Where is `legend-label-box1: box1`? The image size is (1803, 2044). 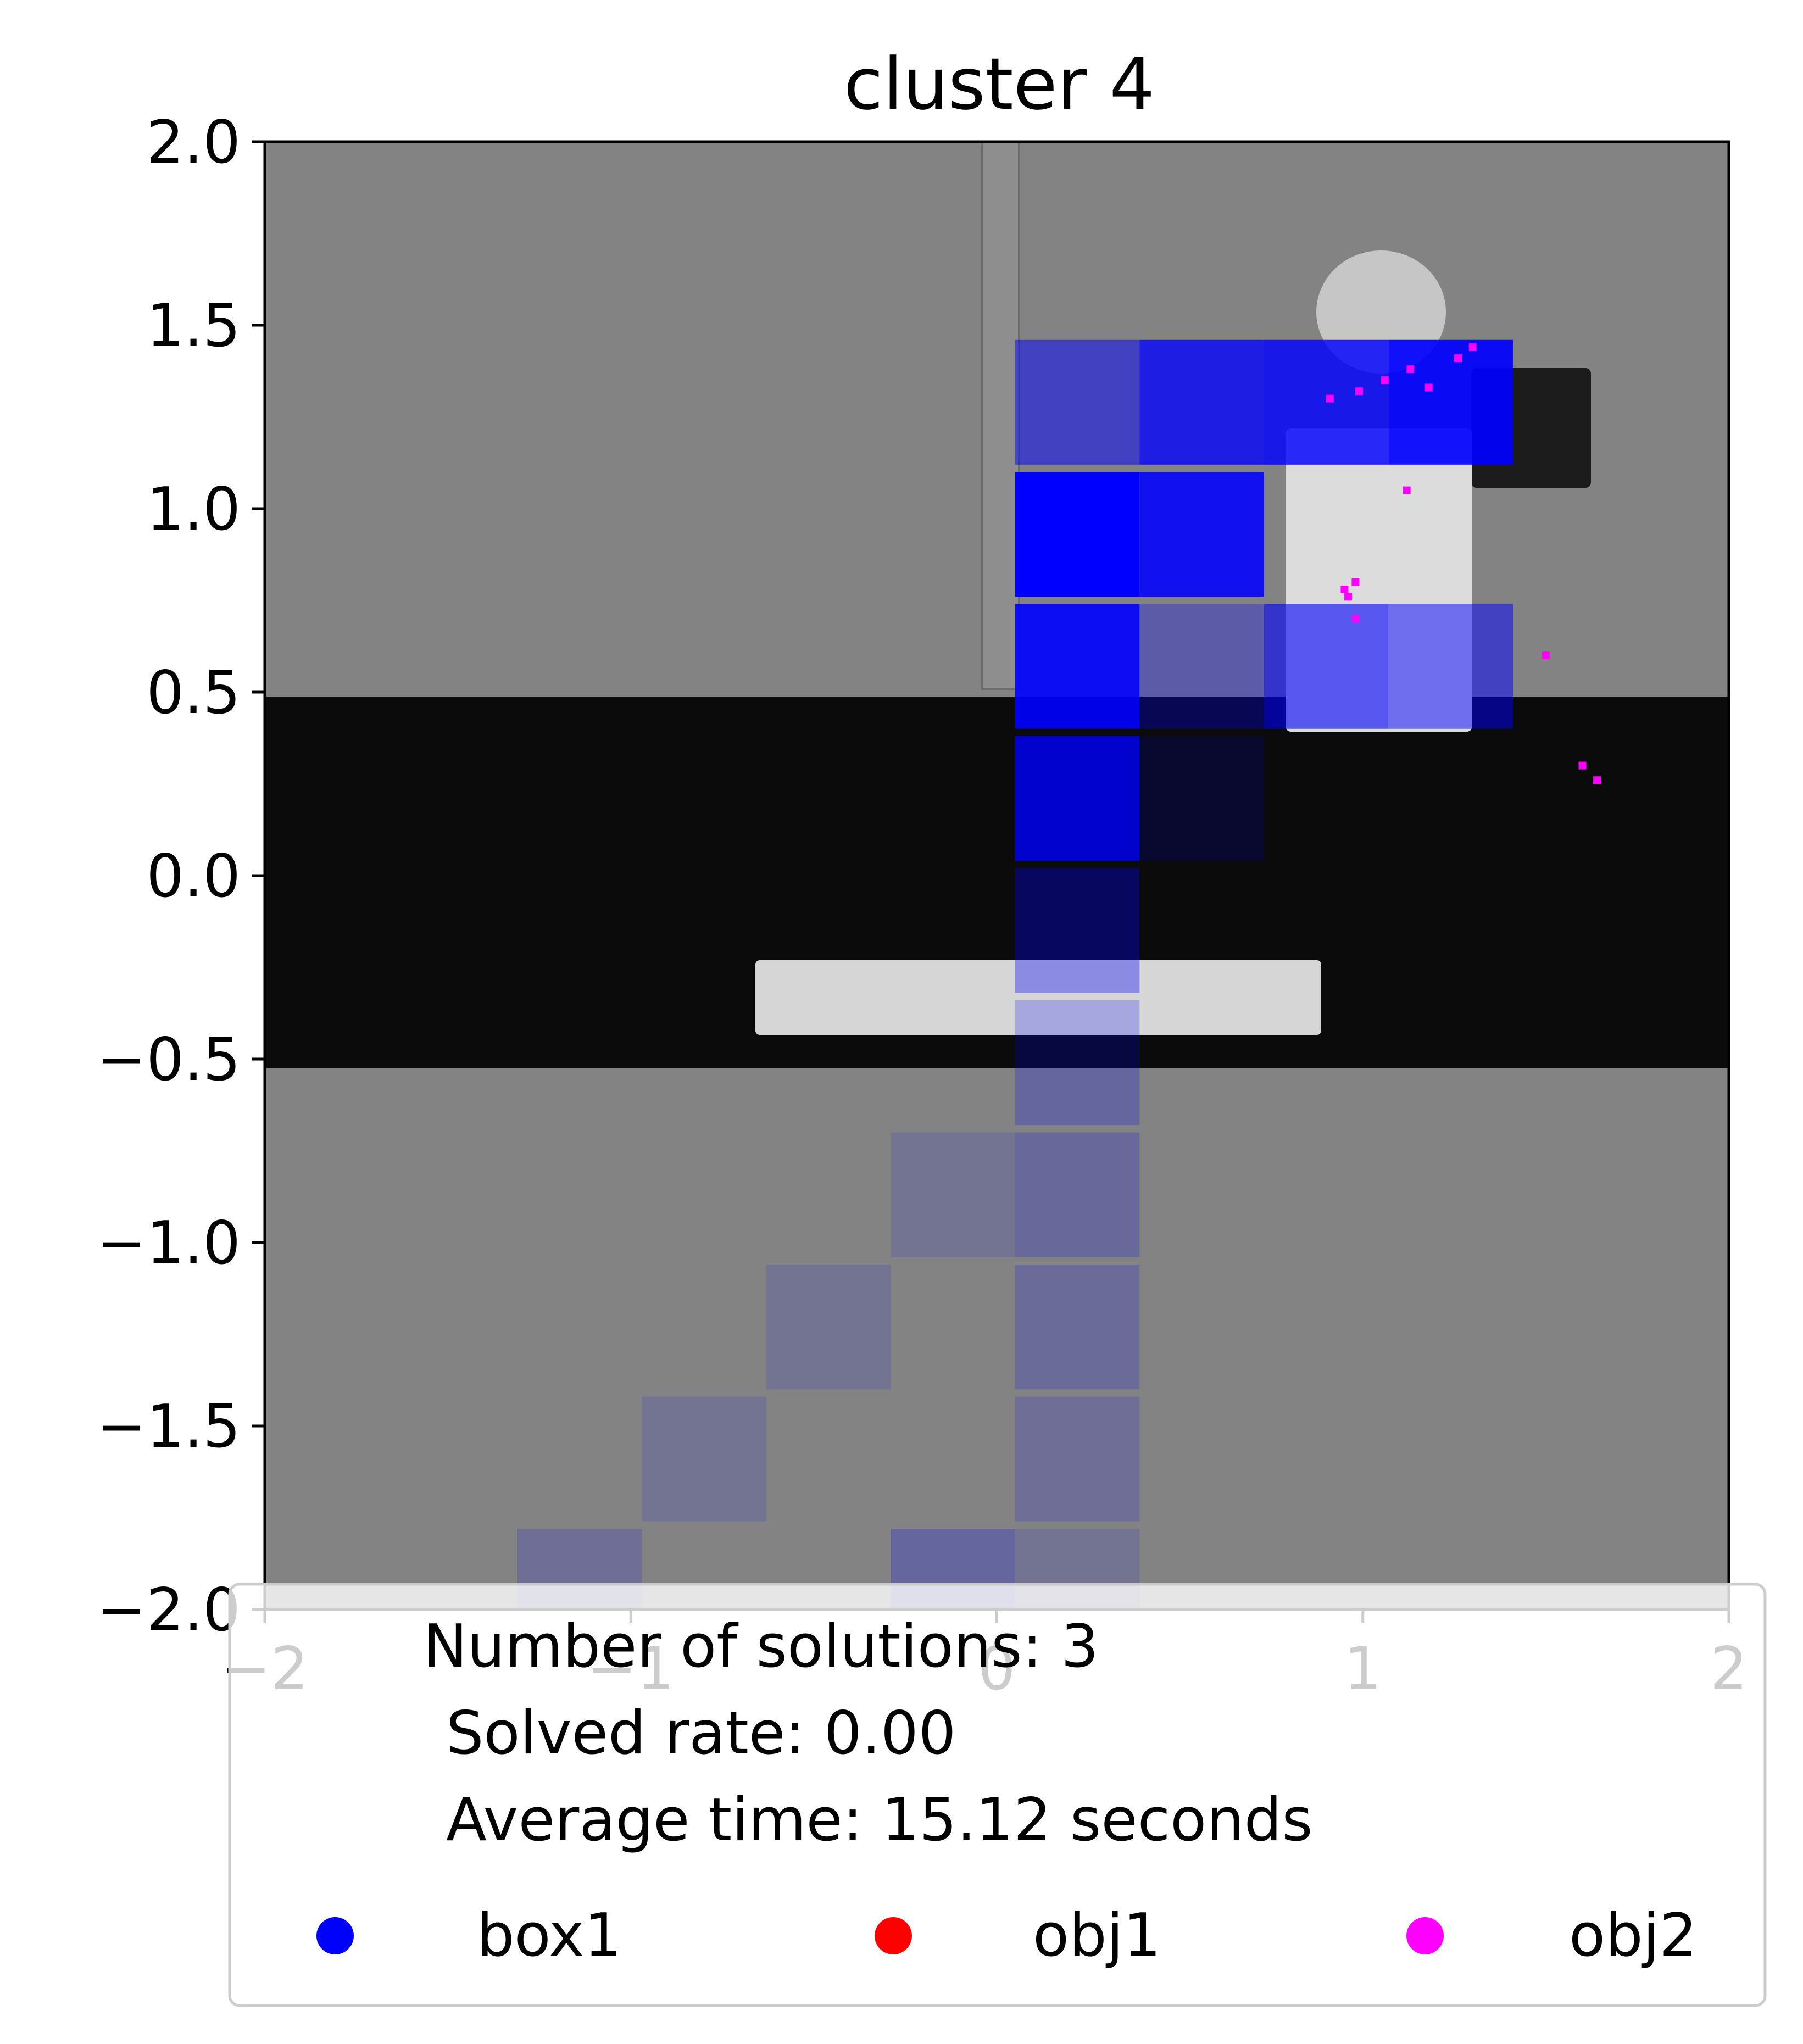 legend-label-box1: box1 is located at coordinates (549, 1935).